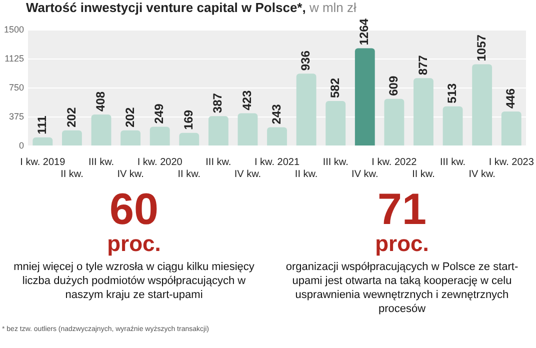 The width and height of the screenshot is (536, 348). Describe the element at coordinates (364, 32) in the screenshot. I see `data-label: 1264` at that location.